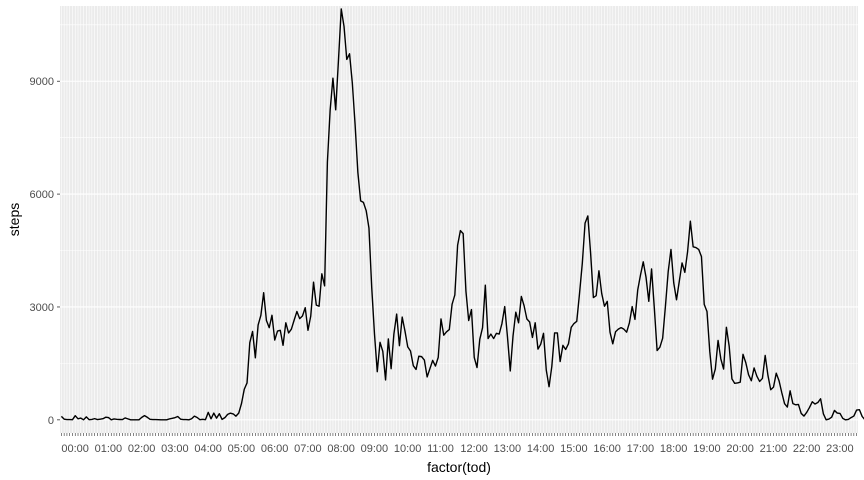 This screenshot has height=480, width=864. I want to click on x-axis-title: factor(tod), so click(459, 467).